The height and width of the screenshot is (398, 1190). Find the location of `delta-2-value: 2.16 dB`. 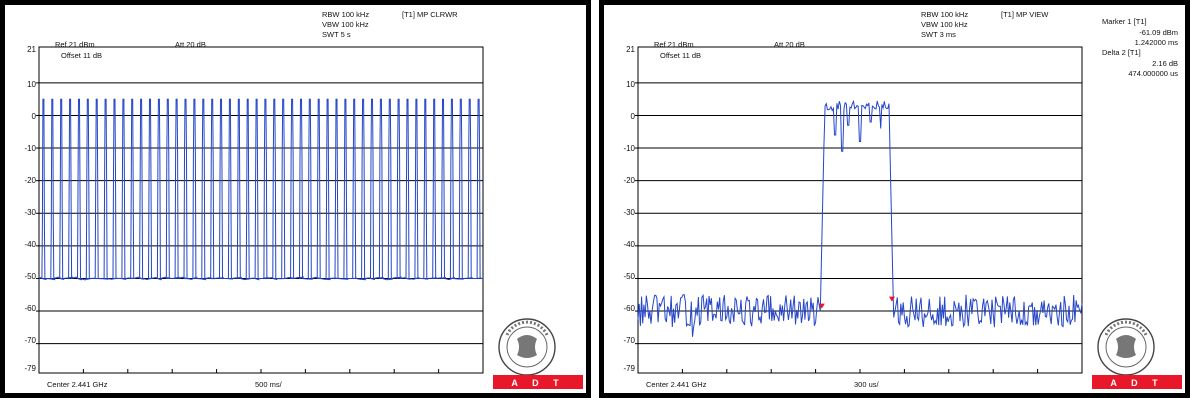

delta-2-value: 2.16 dB is located at coordinates (1165, 63).